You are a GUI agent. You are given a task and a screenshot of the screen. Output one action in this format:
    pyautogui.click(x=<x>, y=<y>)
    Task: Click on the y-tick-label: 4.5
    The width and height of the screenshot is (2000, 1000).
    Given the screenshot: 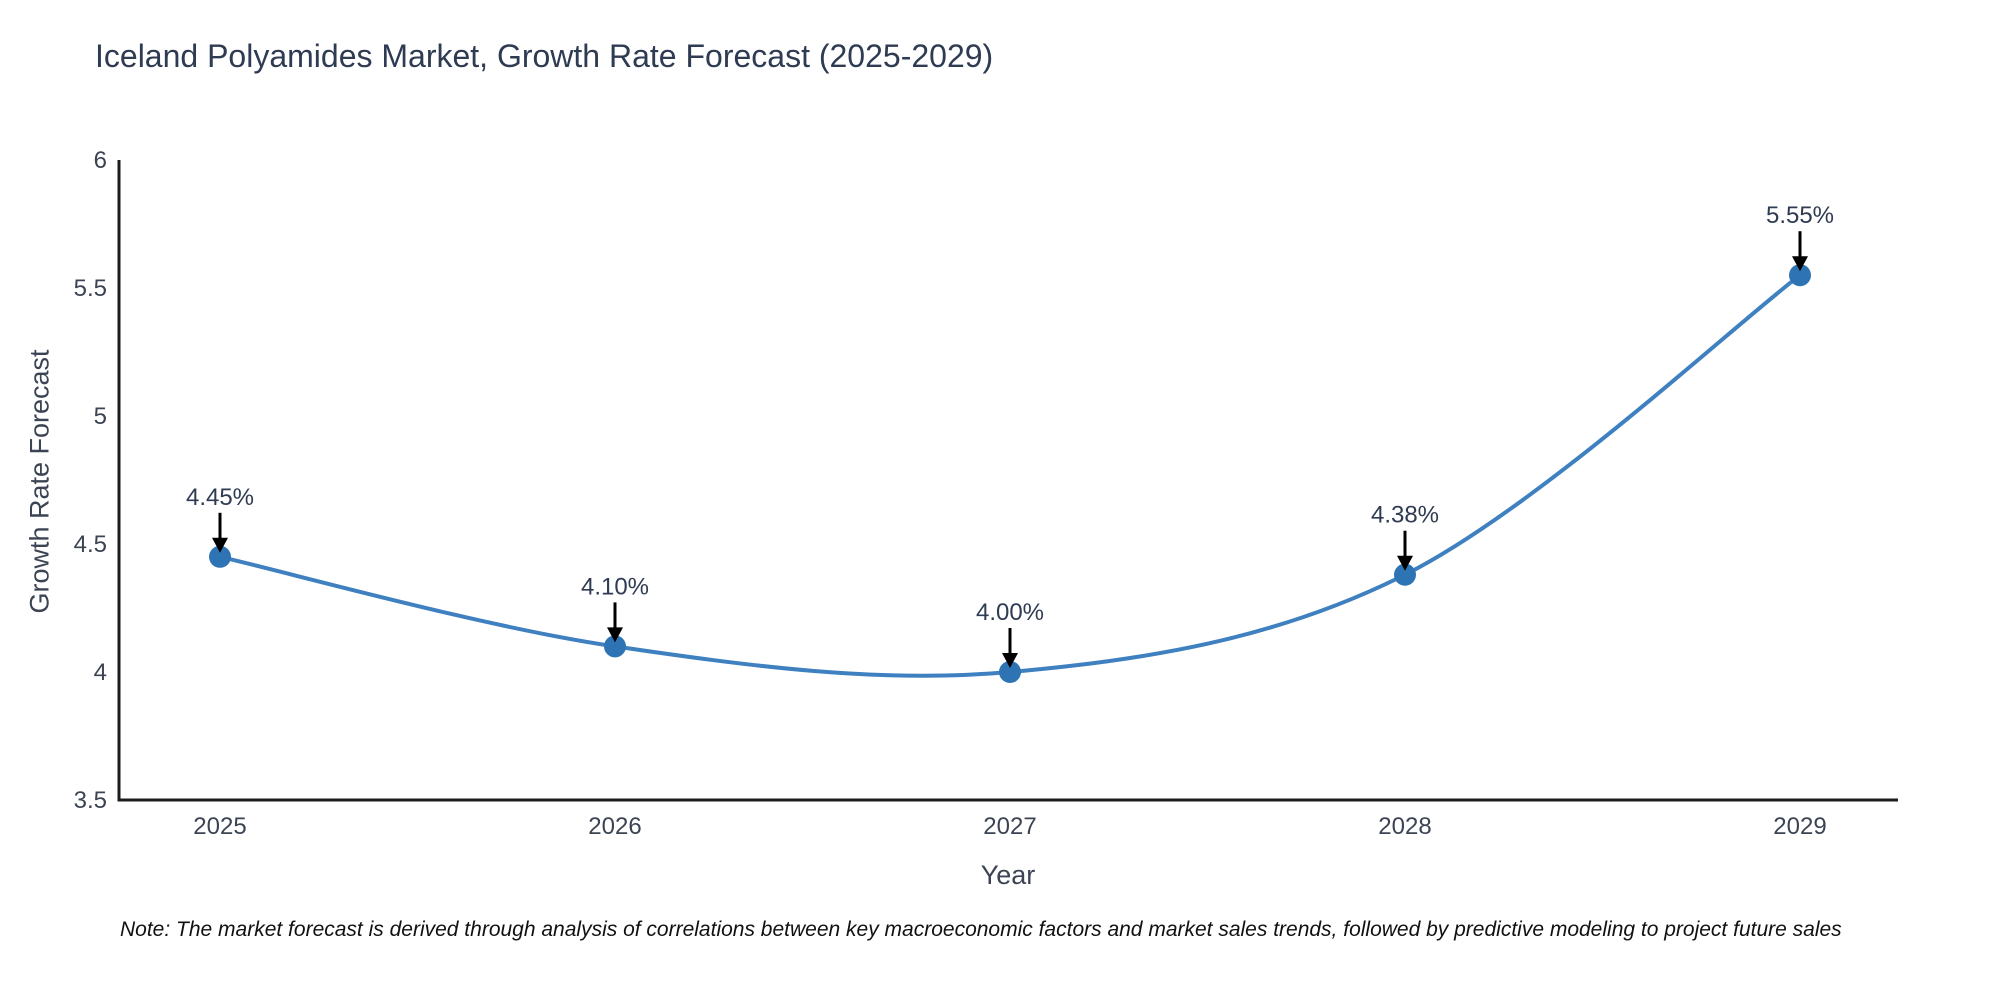 What is the action you would take?
    pyautogui.click(x=90, y=544)
    